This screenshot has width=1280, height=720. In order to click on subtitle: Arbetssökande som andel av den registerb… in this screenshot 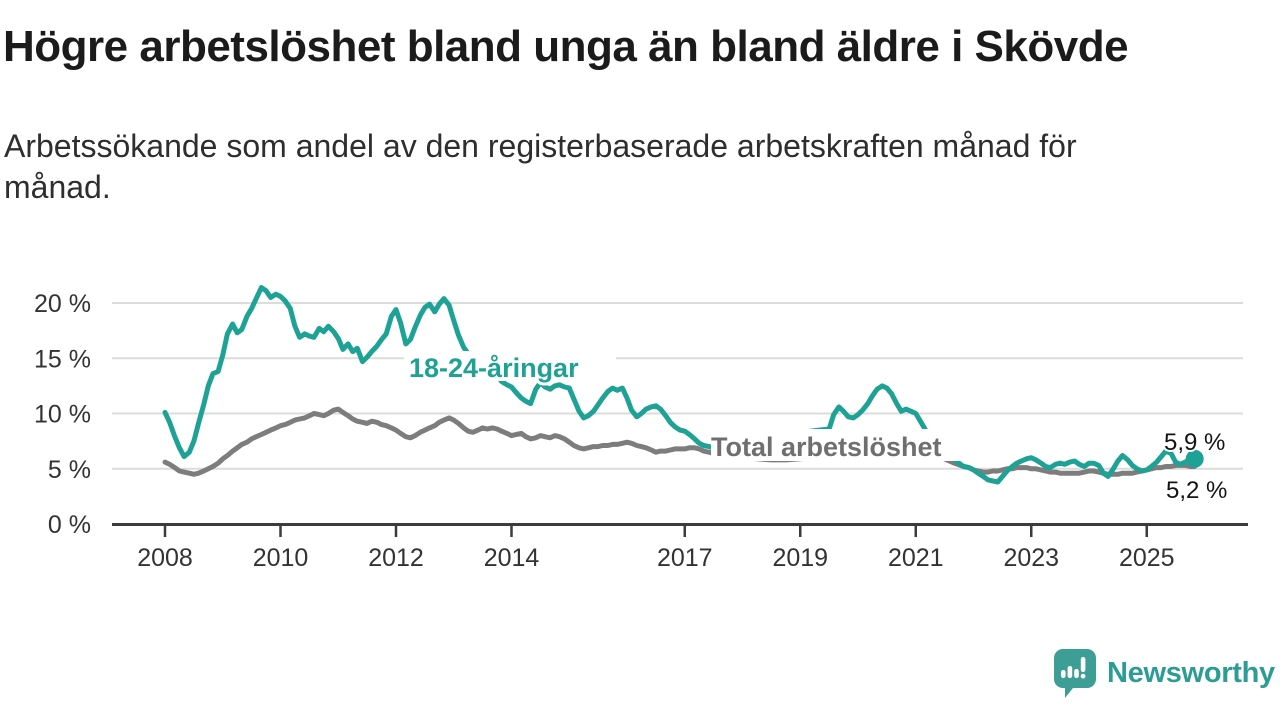, I will do `click(540, 166)`.